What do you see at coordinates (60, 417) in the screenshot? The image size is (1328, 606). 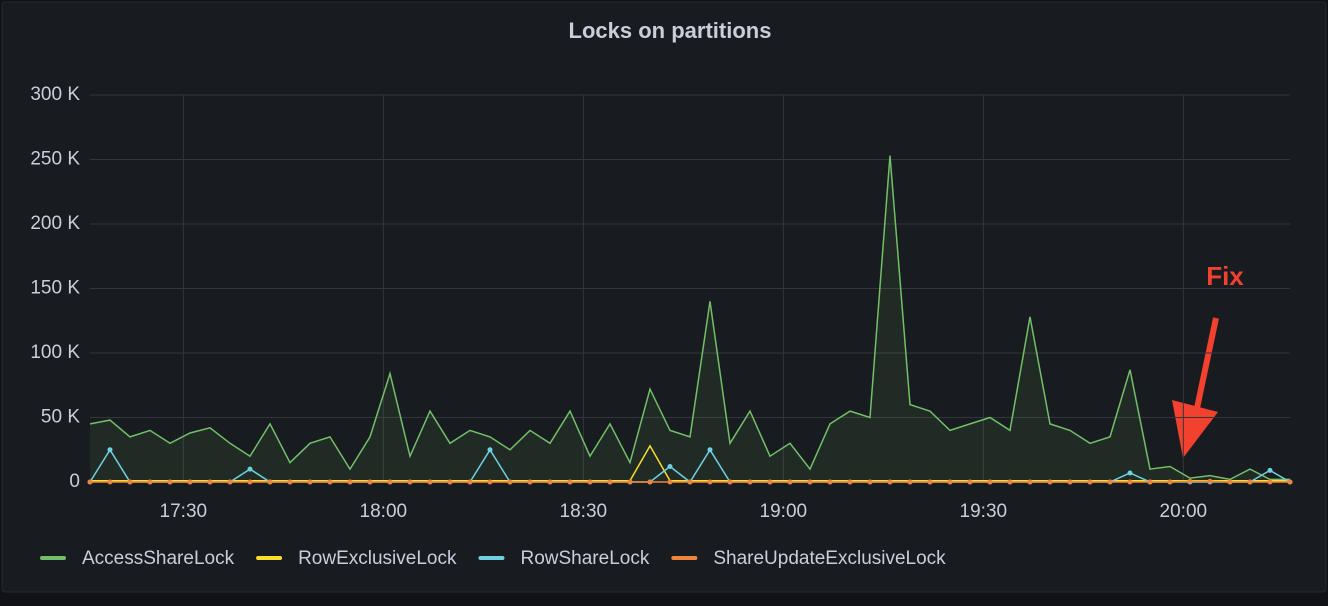 I see `y-tick-label: 50 K` at bounding box center [60, 417].